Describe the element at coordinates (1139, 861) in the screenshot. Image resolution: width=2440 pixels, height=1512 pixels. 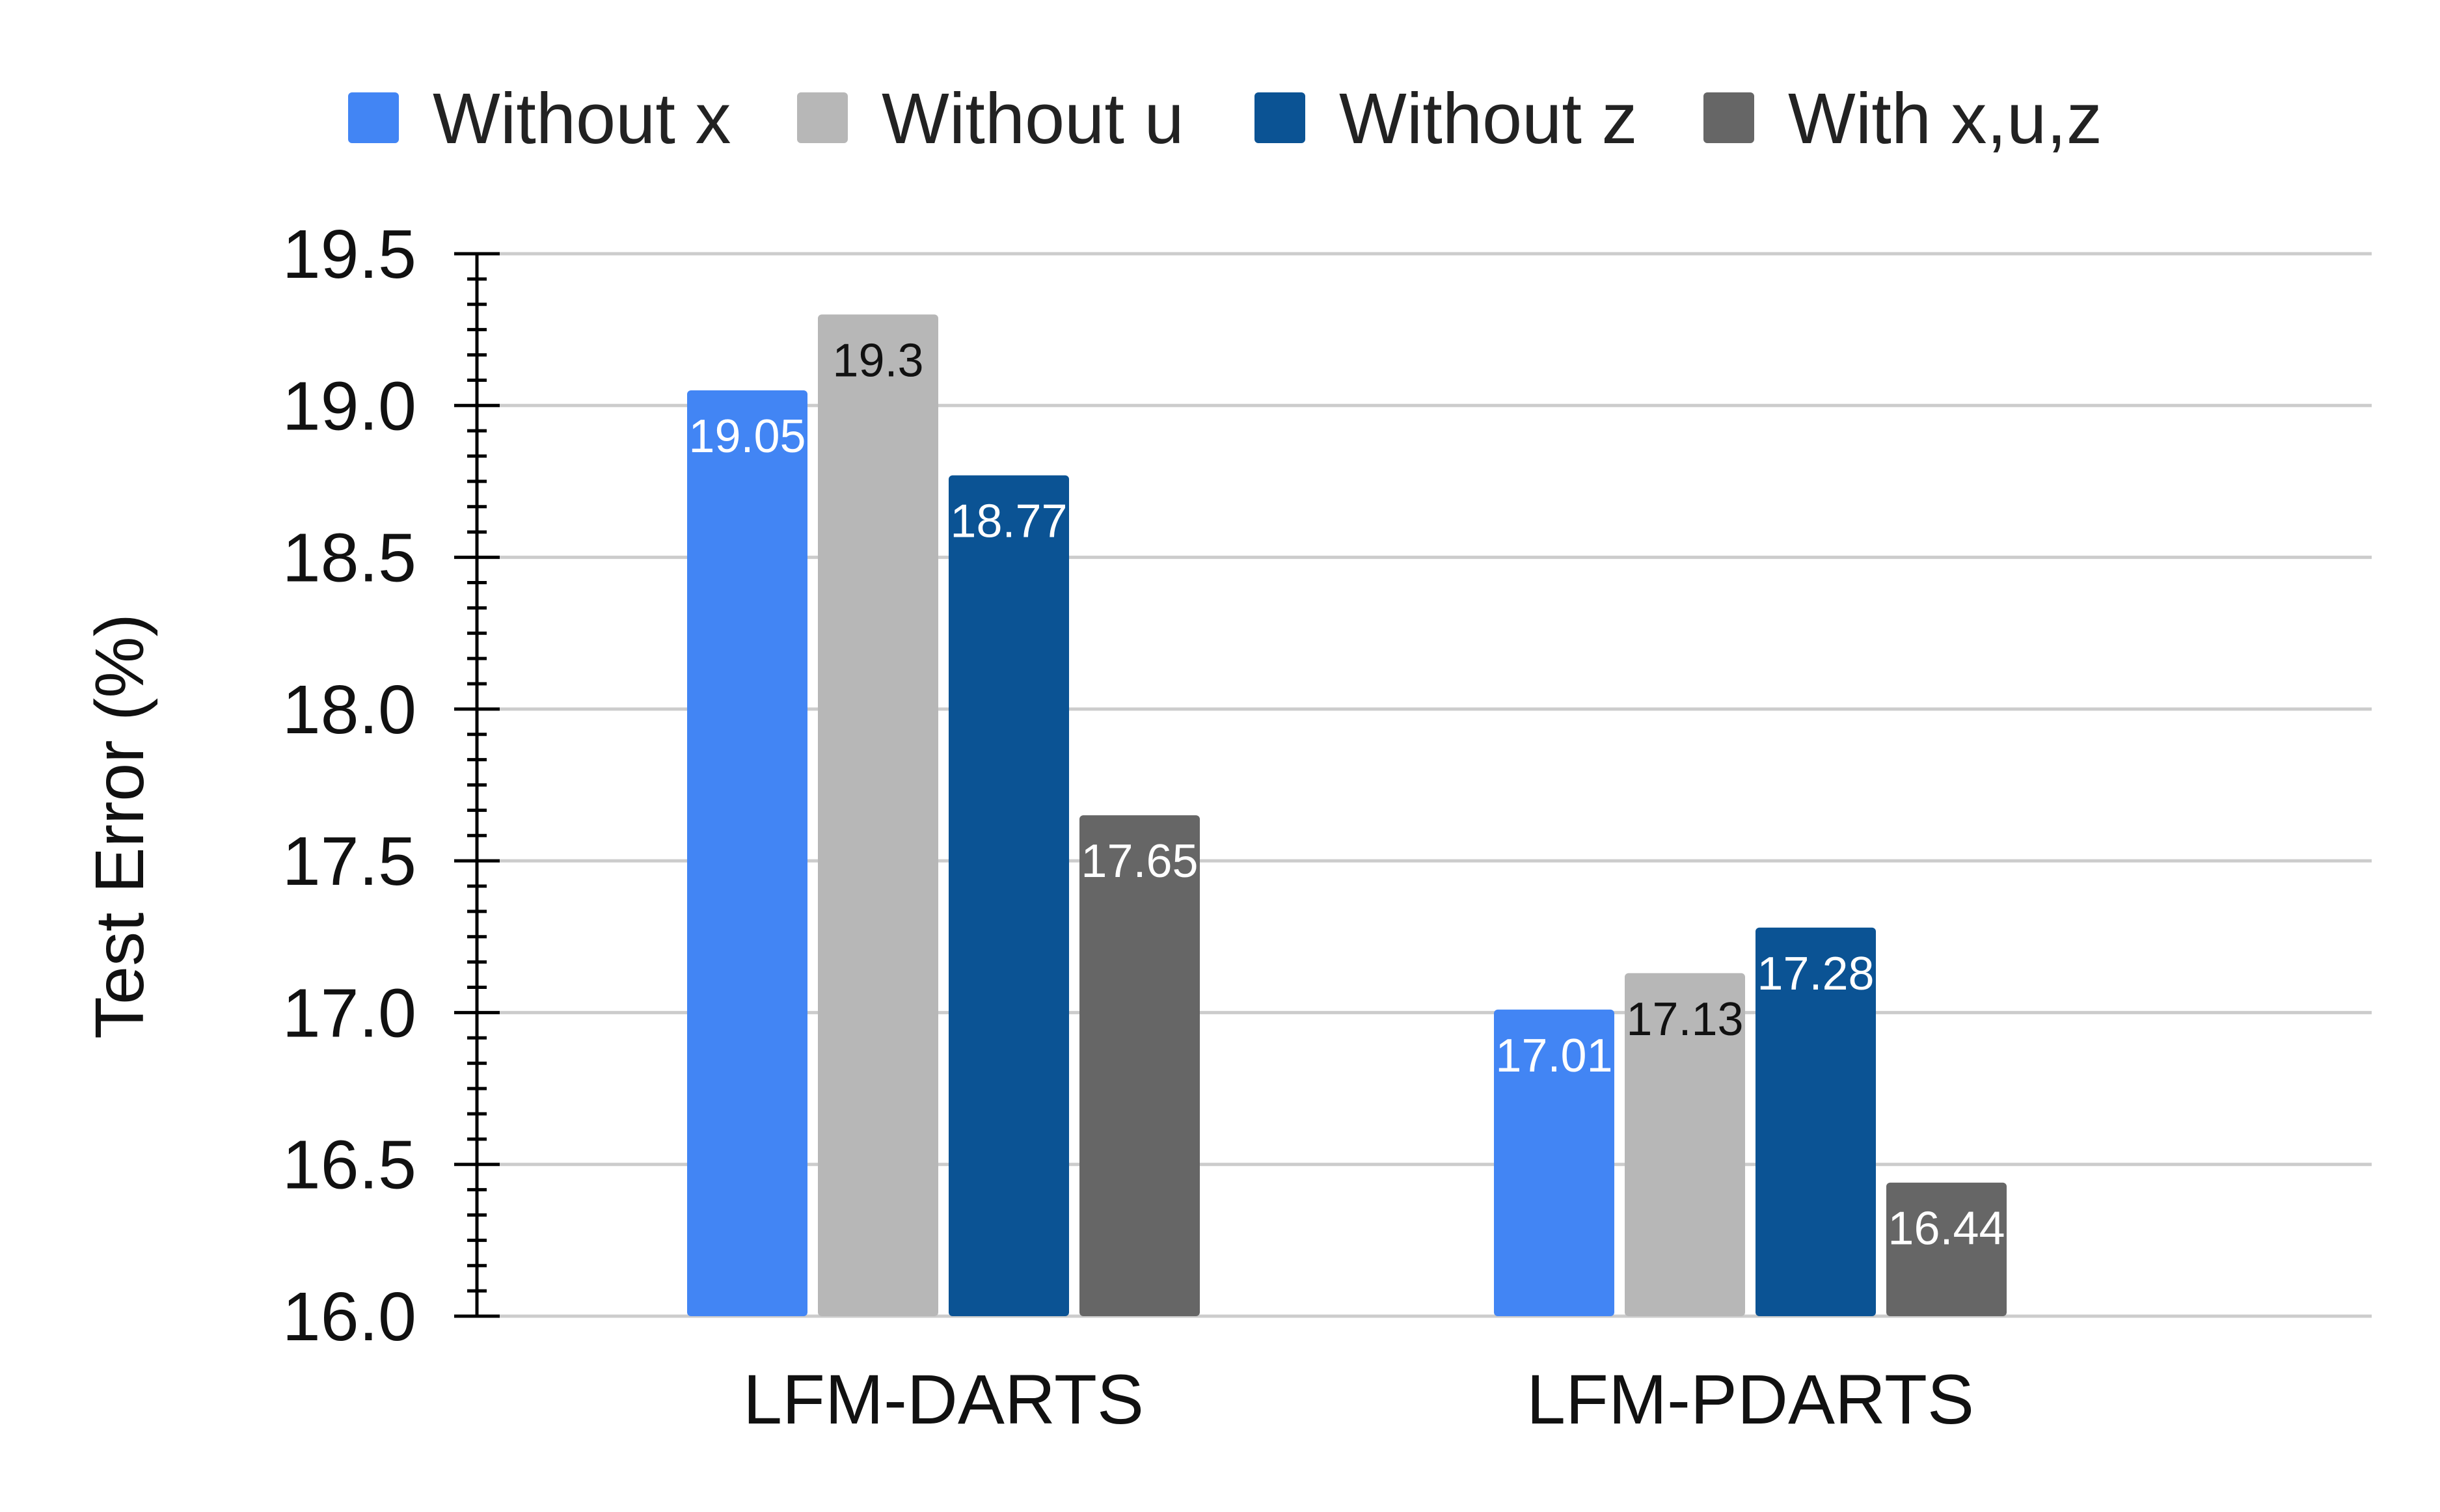
I see `data-label: 17.65` at that location.